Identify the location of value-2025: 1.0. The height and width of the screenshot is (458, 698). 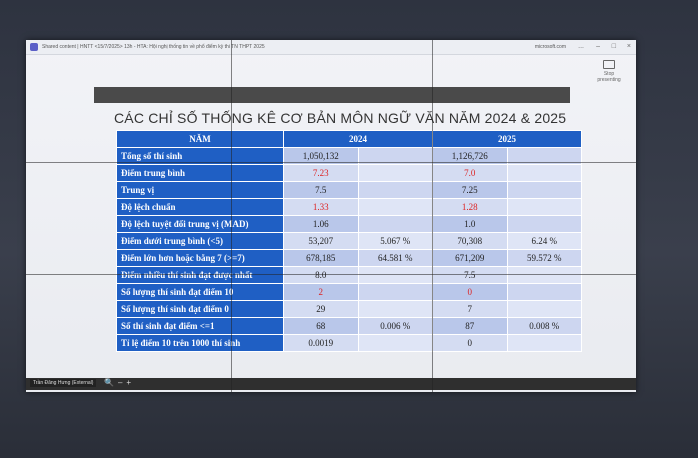
(470, 224).